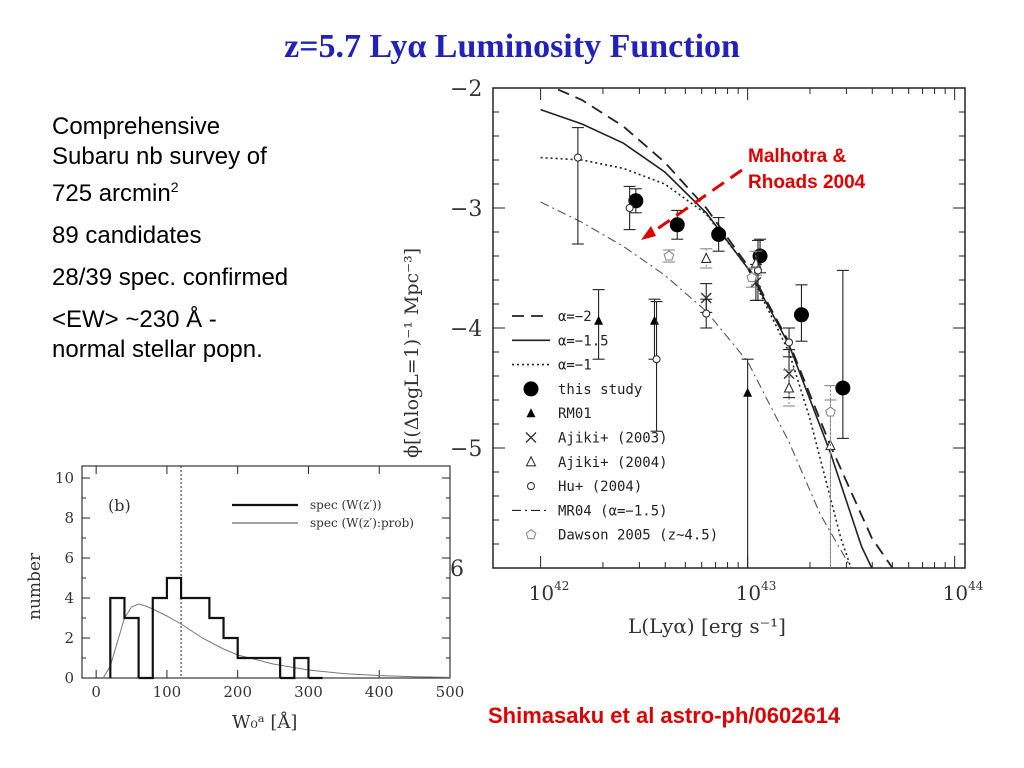 The image size is (1024, 768). What do you see at coordinates (806, 170) in the screenshot?
I see `malhotra-annotation: Malhotra & Rhoads 2004` at bounding box center [806, 170].